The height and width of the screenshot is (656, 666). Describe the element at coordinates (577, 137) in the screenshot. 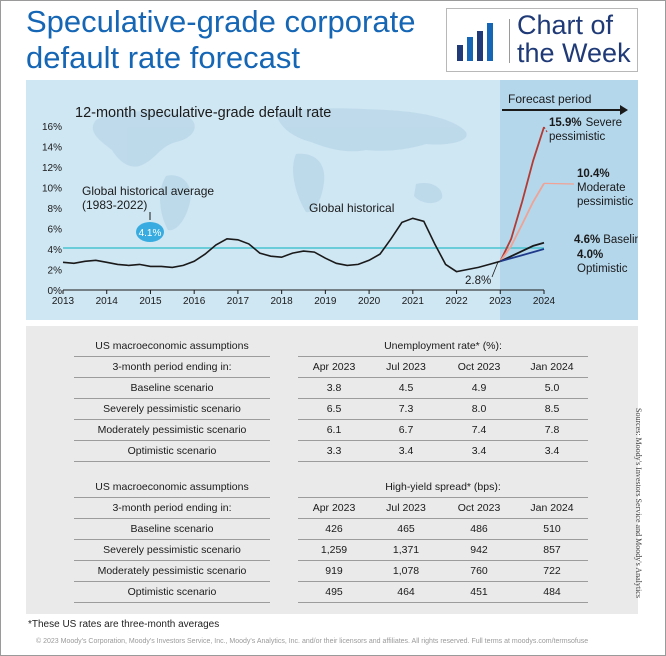

I see `severe-name-line-2: pessimistic` at that location.